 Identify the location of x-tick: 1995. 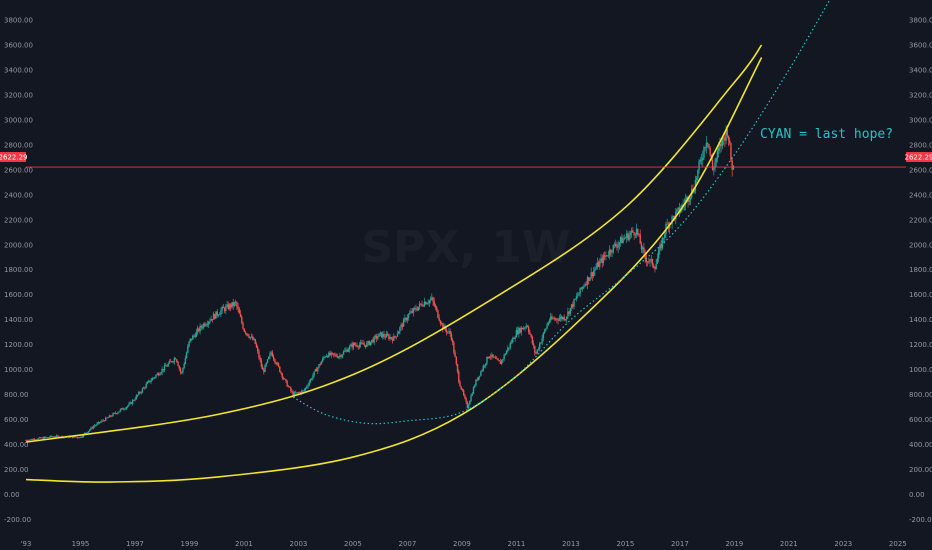
(81, 544).